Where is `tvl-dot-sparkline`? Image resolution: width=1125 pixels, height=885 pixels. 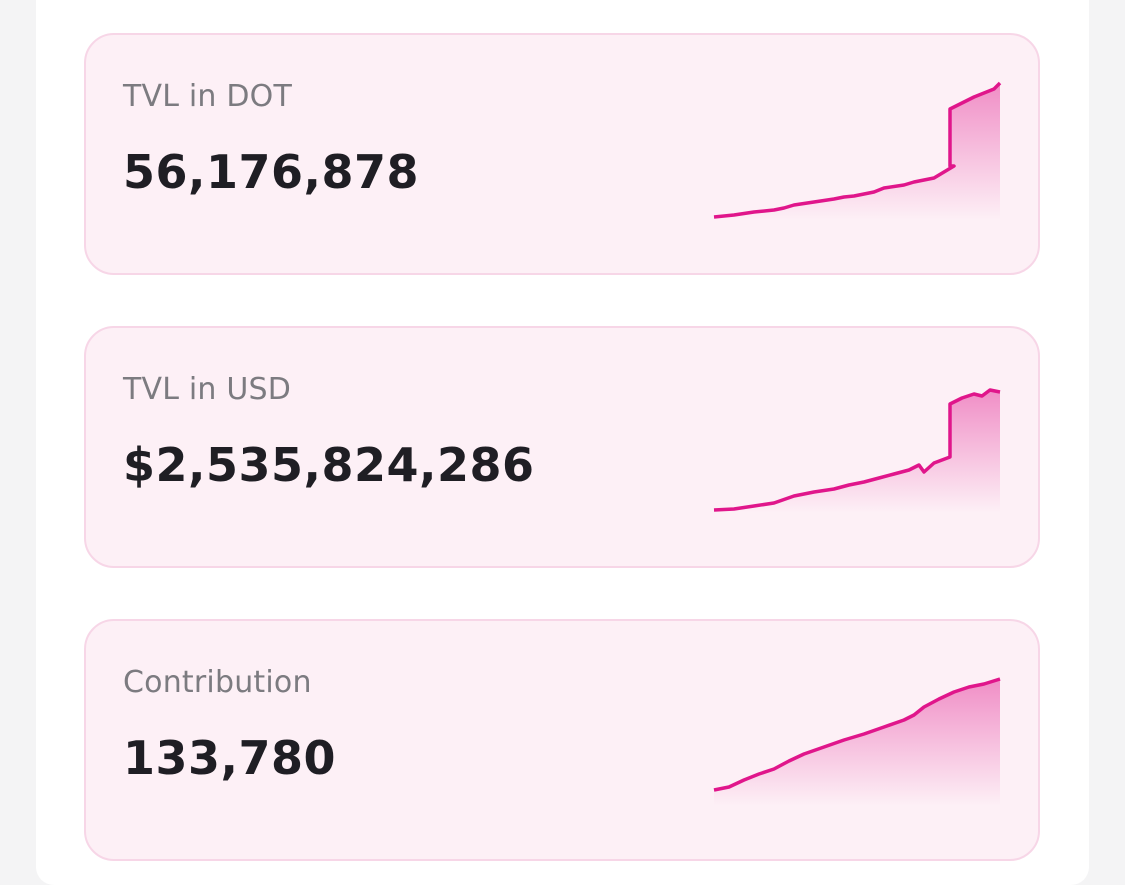 tvl-dot-sparkline is located at coordinates (857, 150).